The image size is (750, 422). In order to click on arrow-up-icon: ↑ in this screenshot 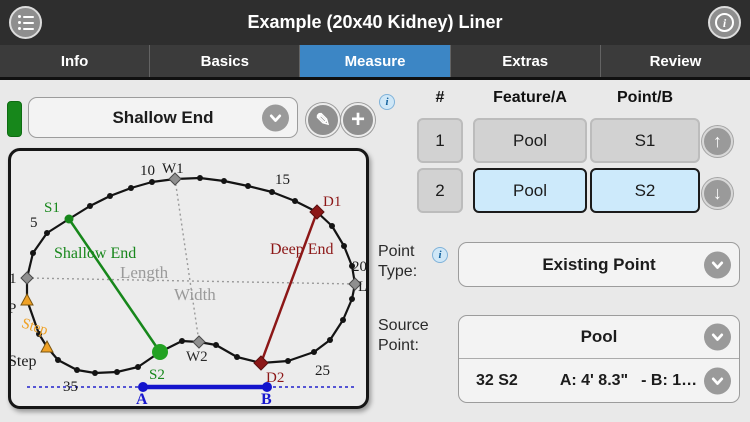, I will do `click(717, 141)`.